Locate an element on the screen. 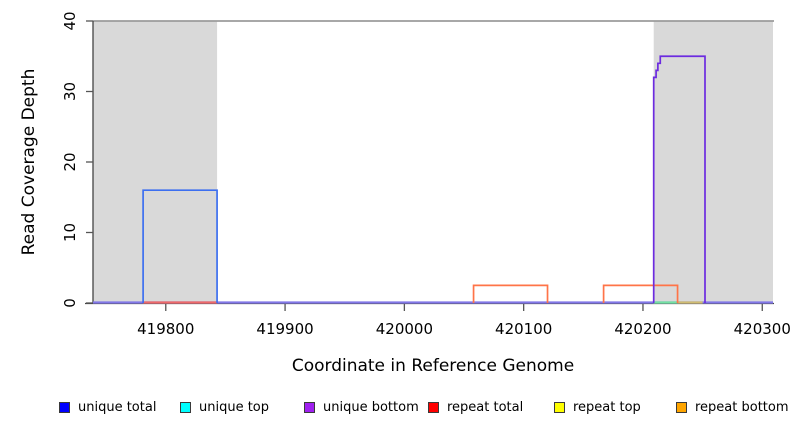 The image size is (792, 432). svg-text: 419800 is located at coordinates (165, 329).